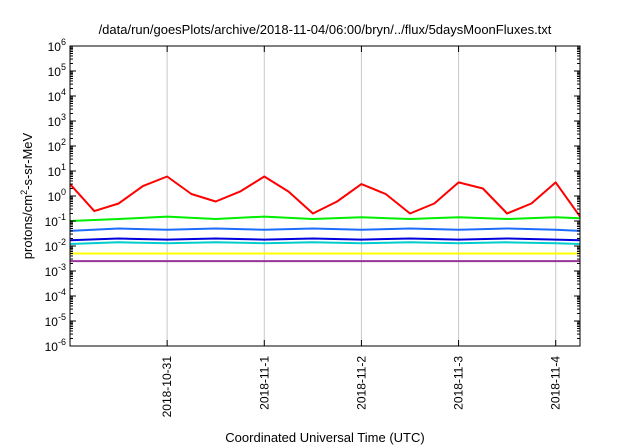  I want to click on y-tick-label: 10⁶, so click(57, 45).